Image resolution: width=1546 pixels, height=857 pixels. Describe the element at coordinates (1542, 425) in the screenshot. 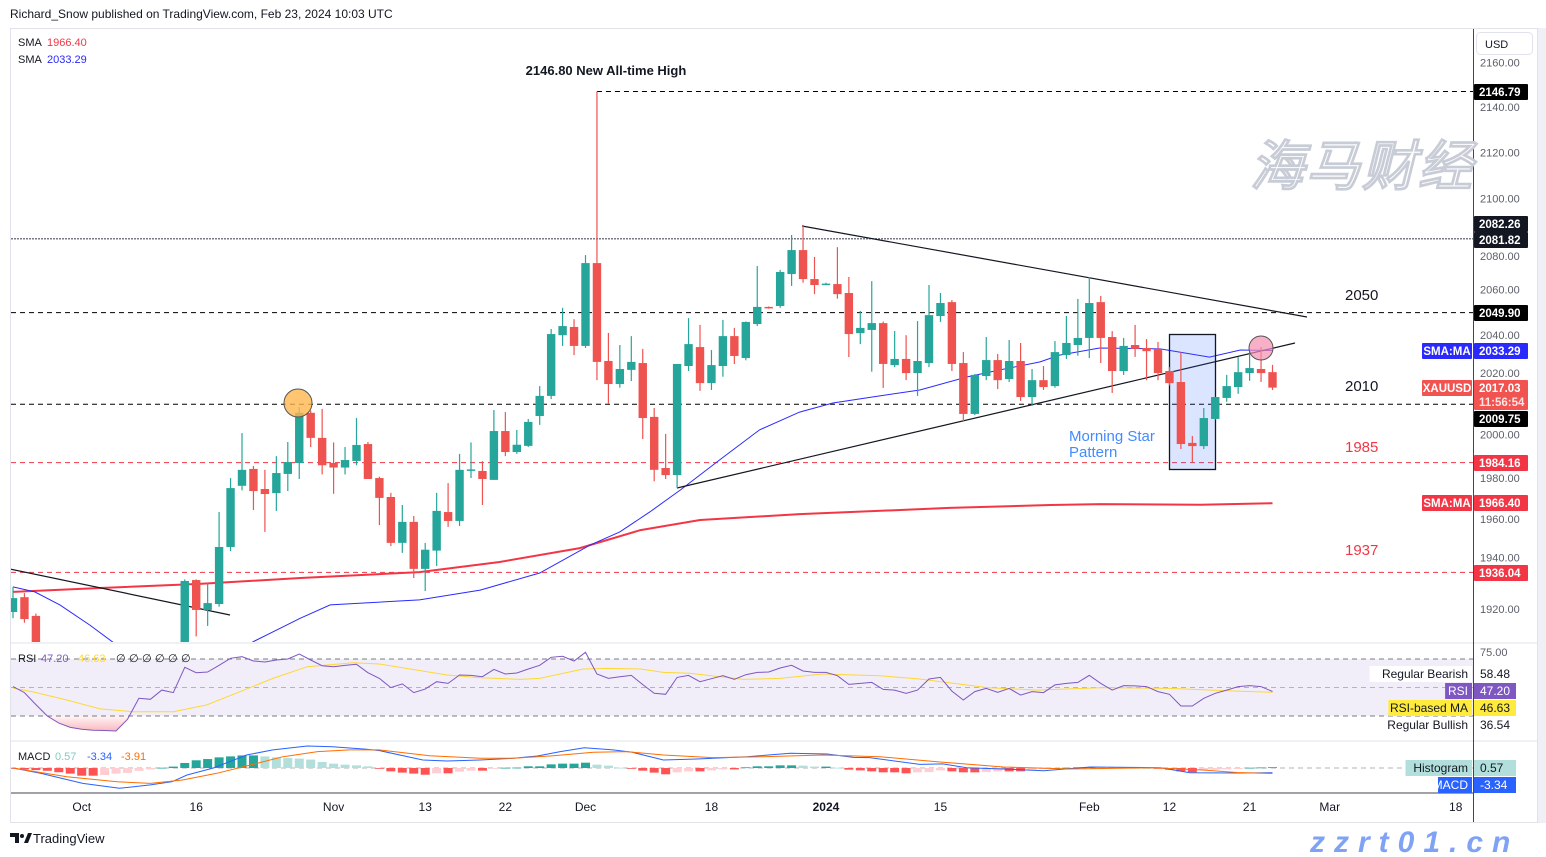

I see `right-gutter` at that location.